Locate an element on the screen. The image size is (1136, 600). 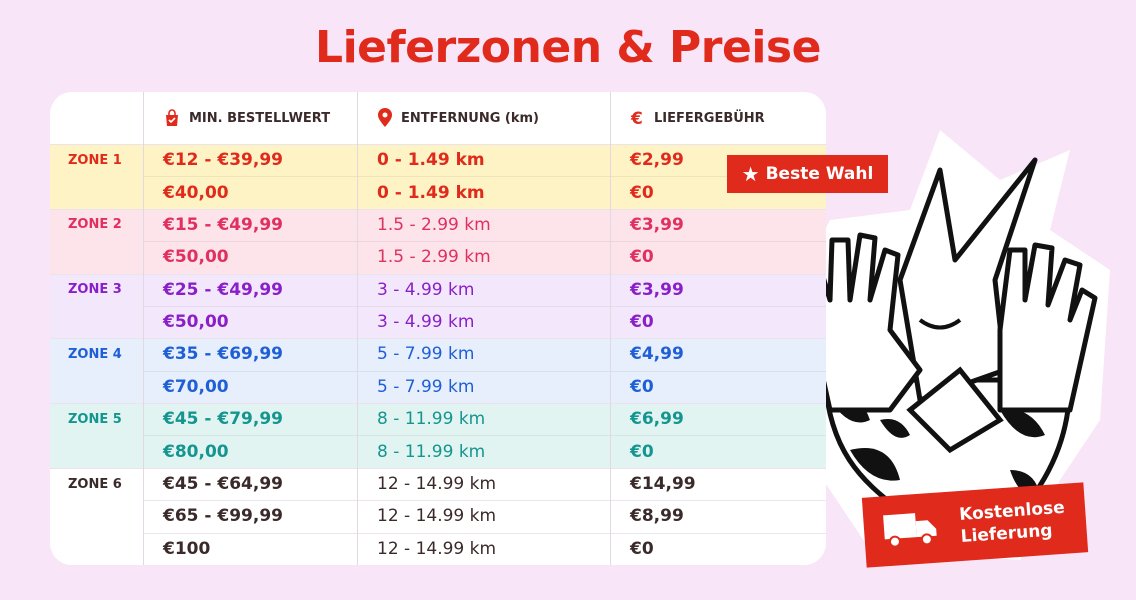
free-badge: Kostenlose Lieferung is located at coordinates (975, 525).